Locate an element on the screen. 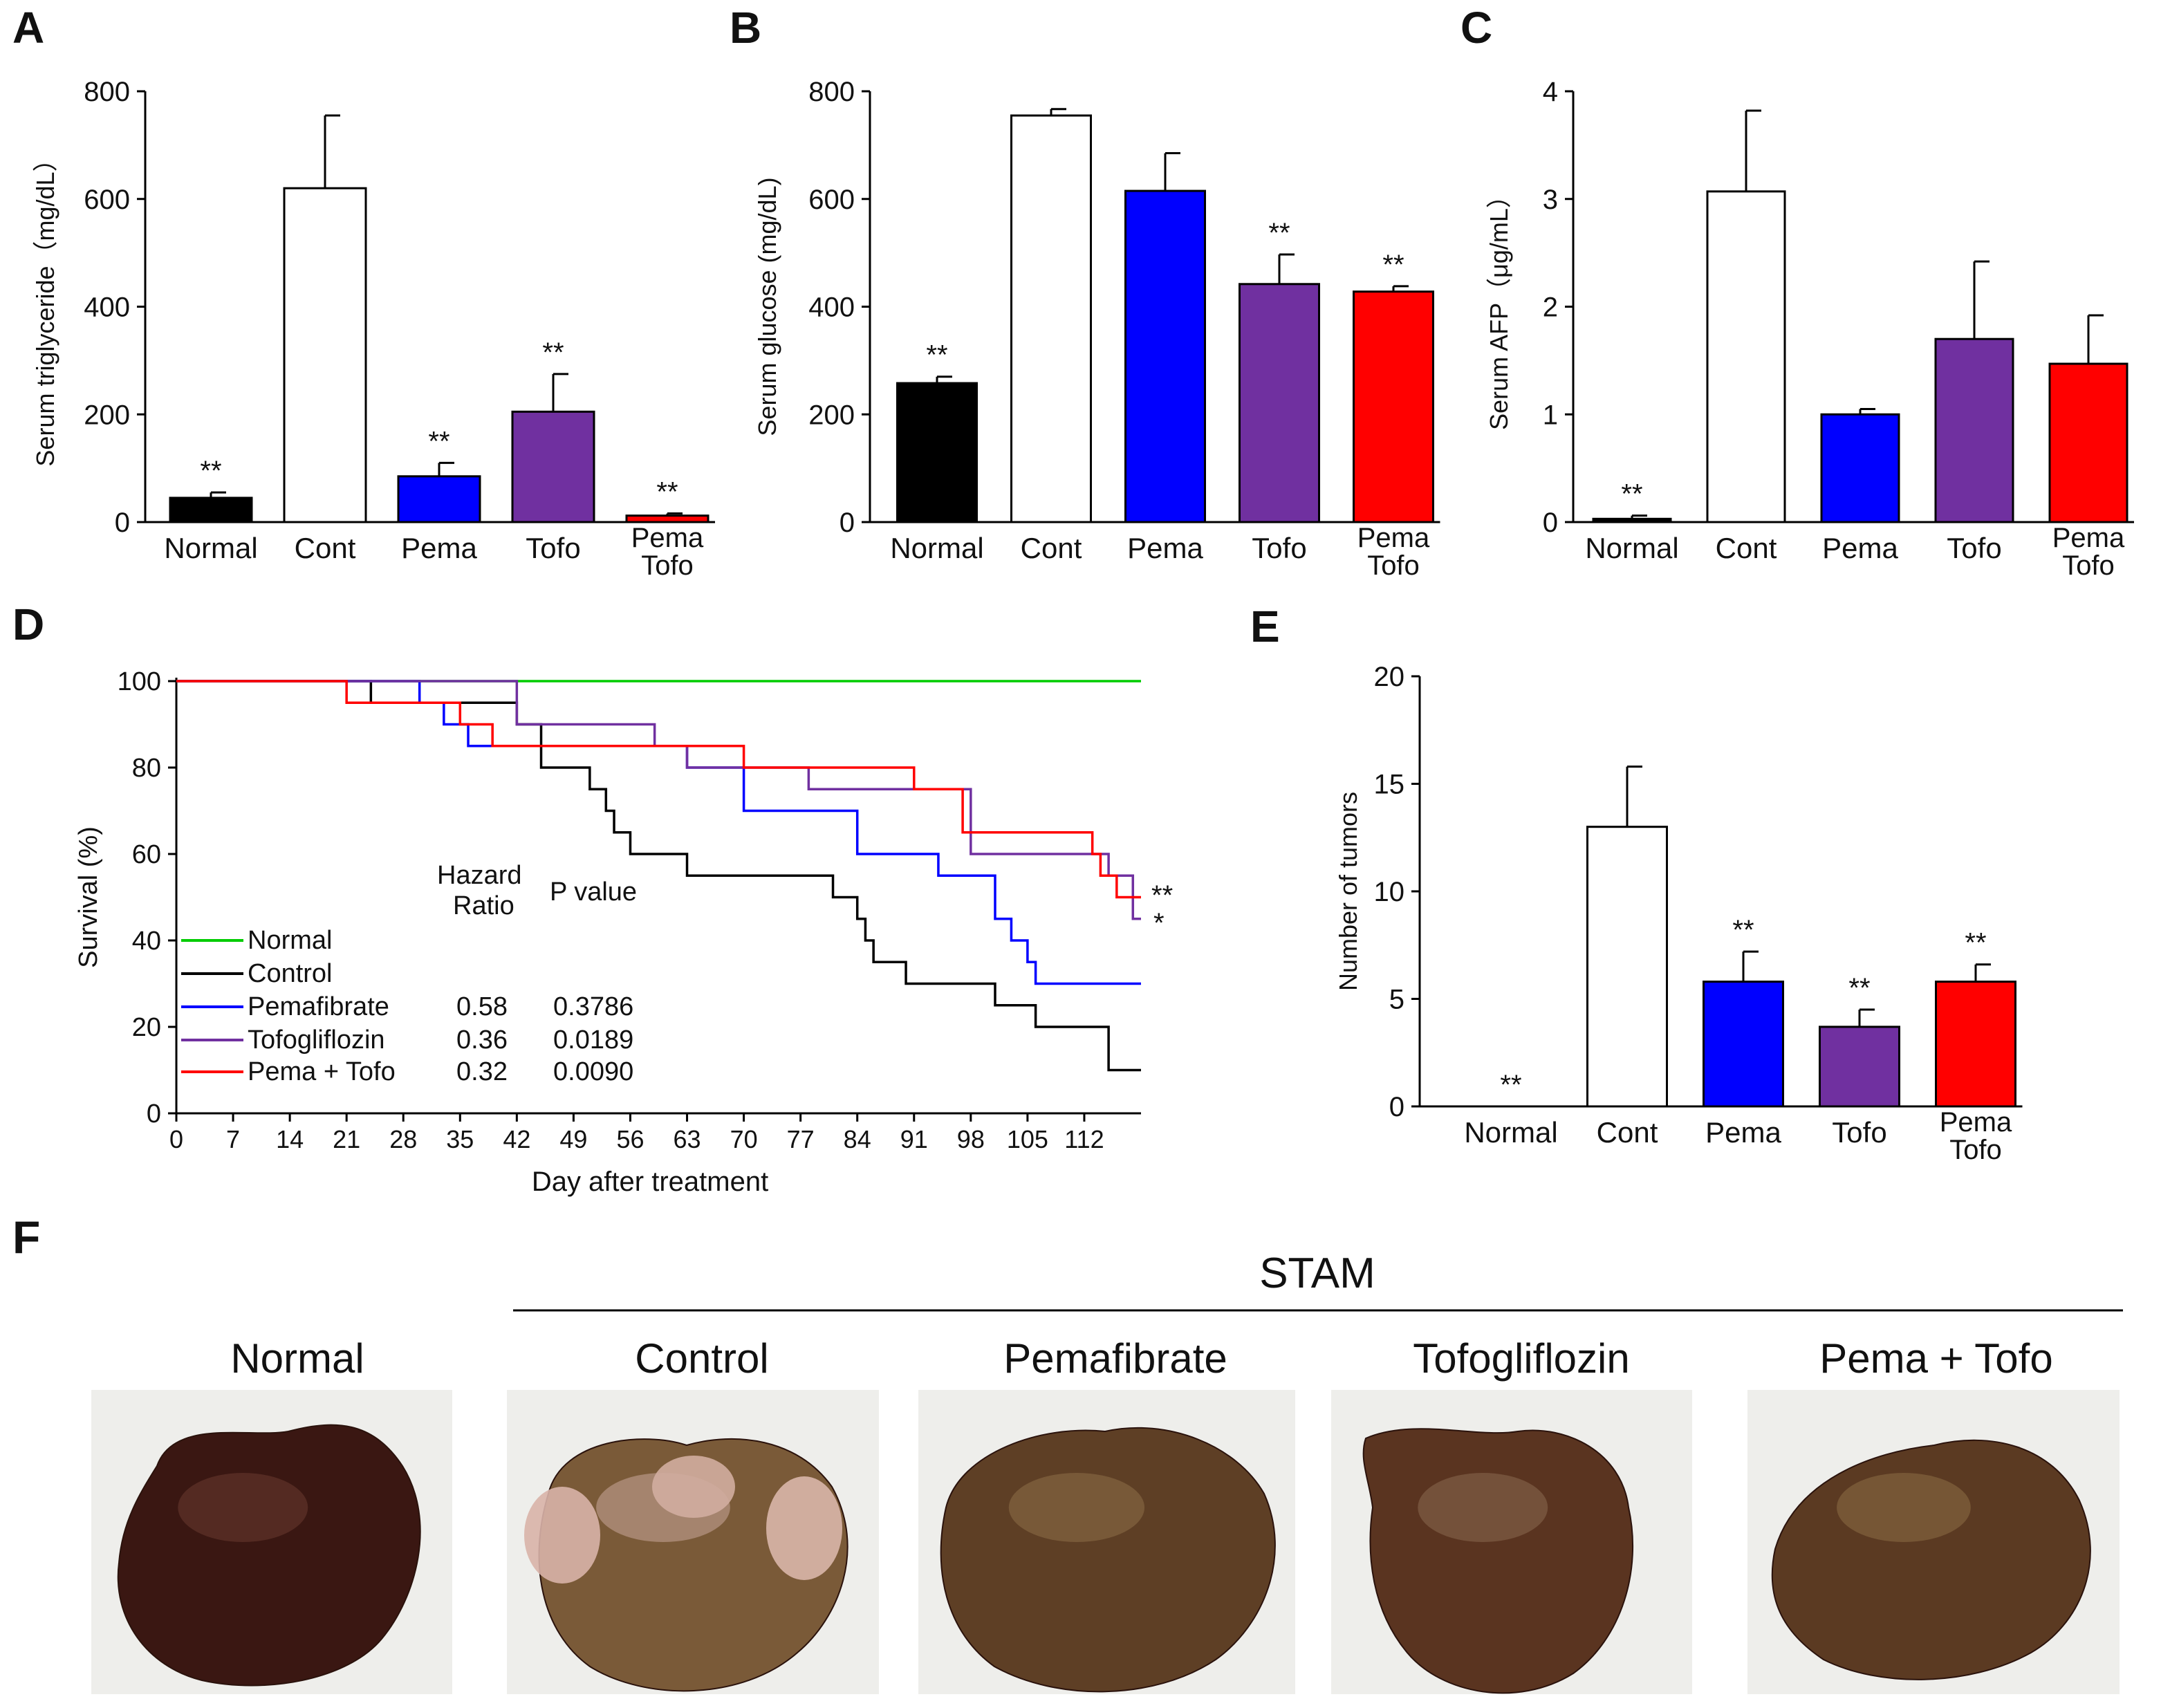 This screenshot has width=2161, height=1708. x-tick-label: 91 is located at coordinates (914, 1139).